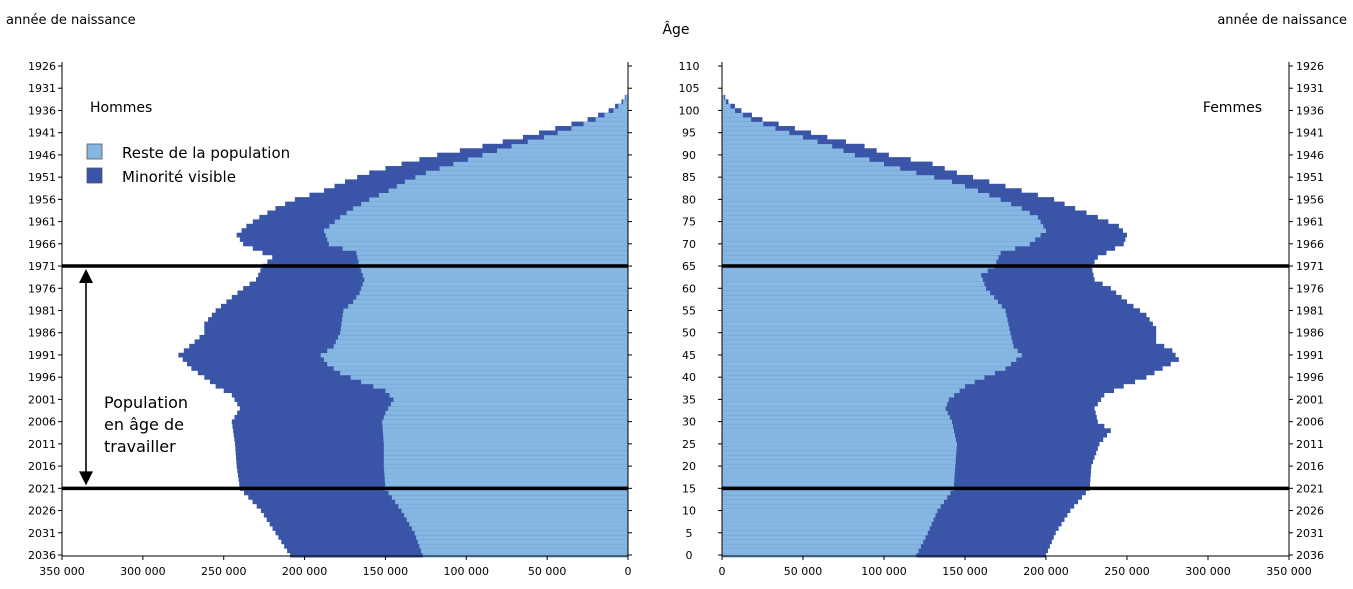  I want to click on x-tick-label-right: 150 000, so click(965, 571).